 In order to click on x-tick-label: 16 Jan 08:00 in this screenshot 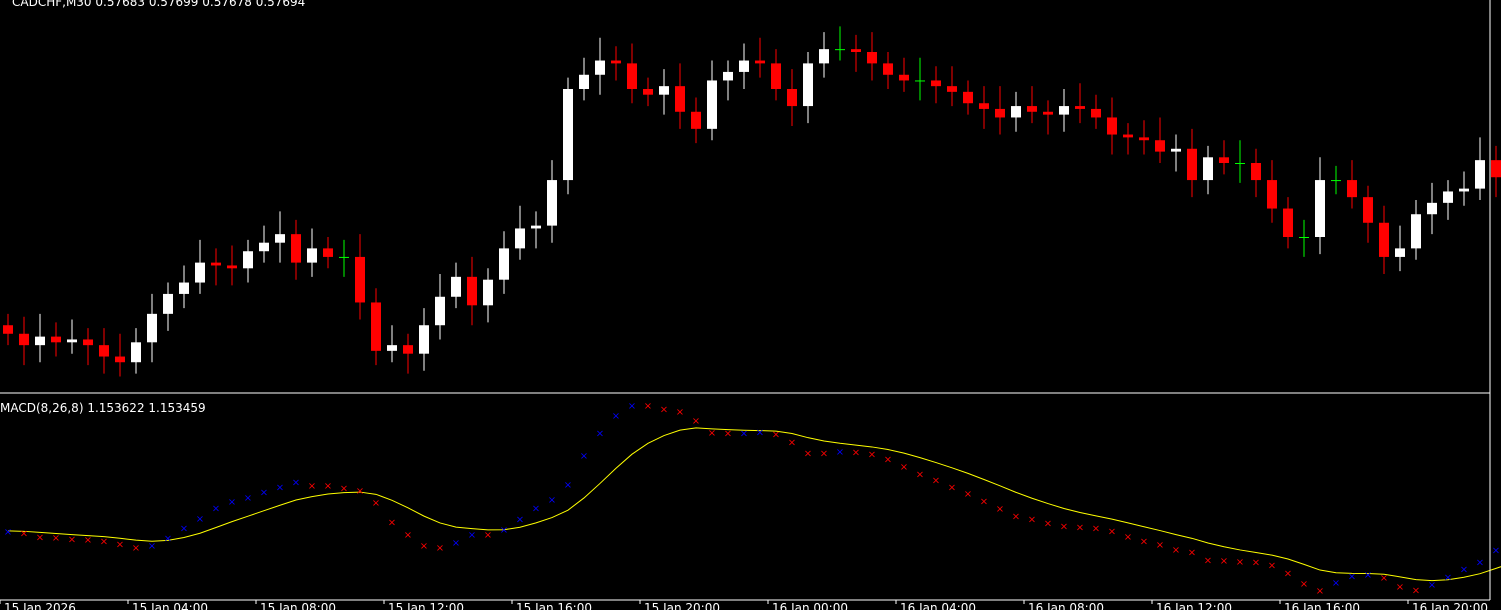, I will do `click(1066, 605)`.